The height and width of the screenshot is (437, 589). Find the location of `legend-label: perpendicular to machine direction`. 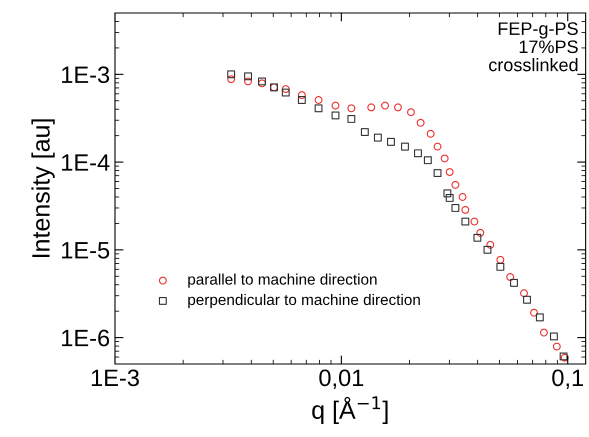

legend-label: perpendicular to machine direction is located at coordinates (304, 301).